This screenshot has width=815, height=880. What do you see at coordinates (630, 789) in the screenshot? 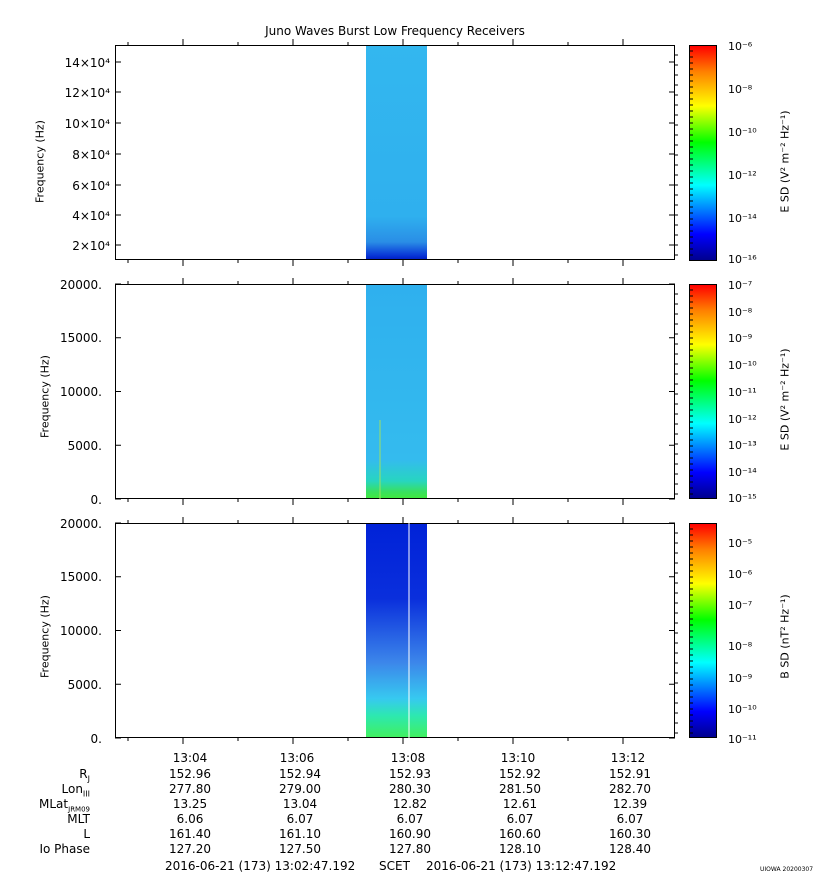
I see `ephemeris-value: 282.70` at bounding box center [630, 789].